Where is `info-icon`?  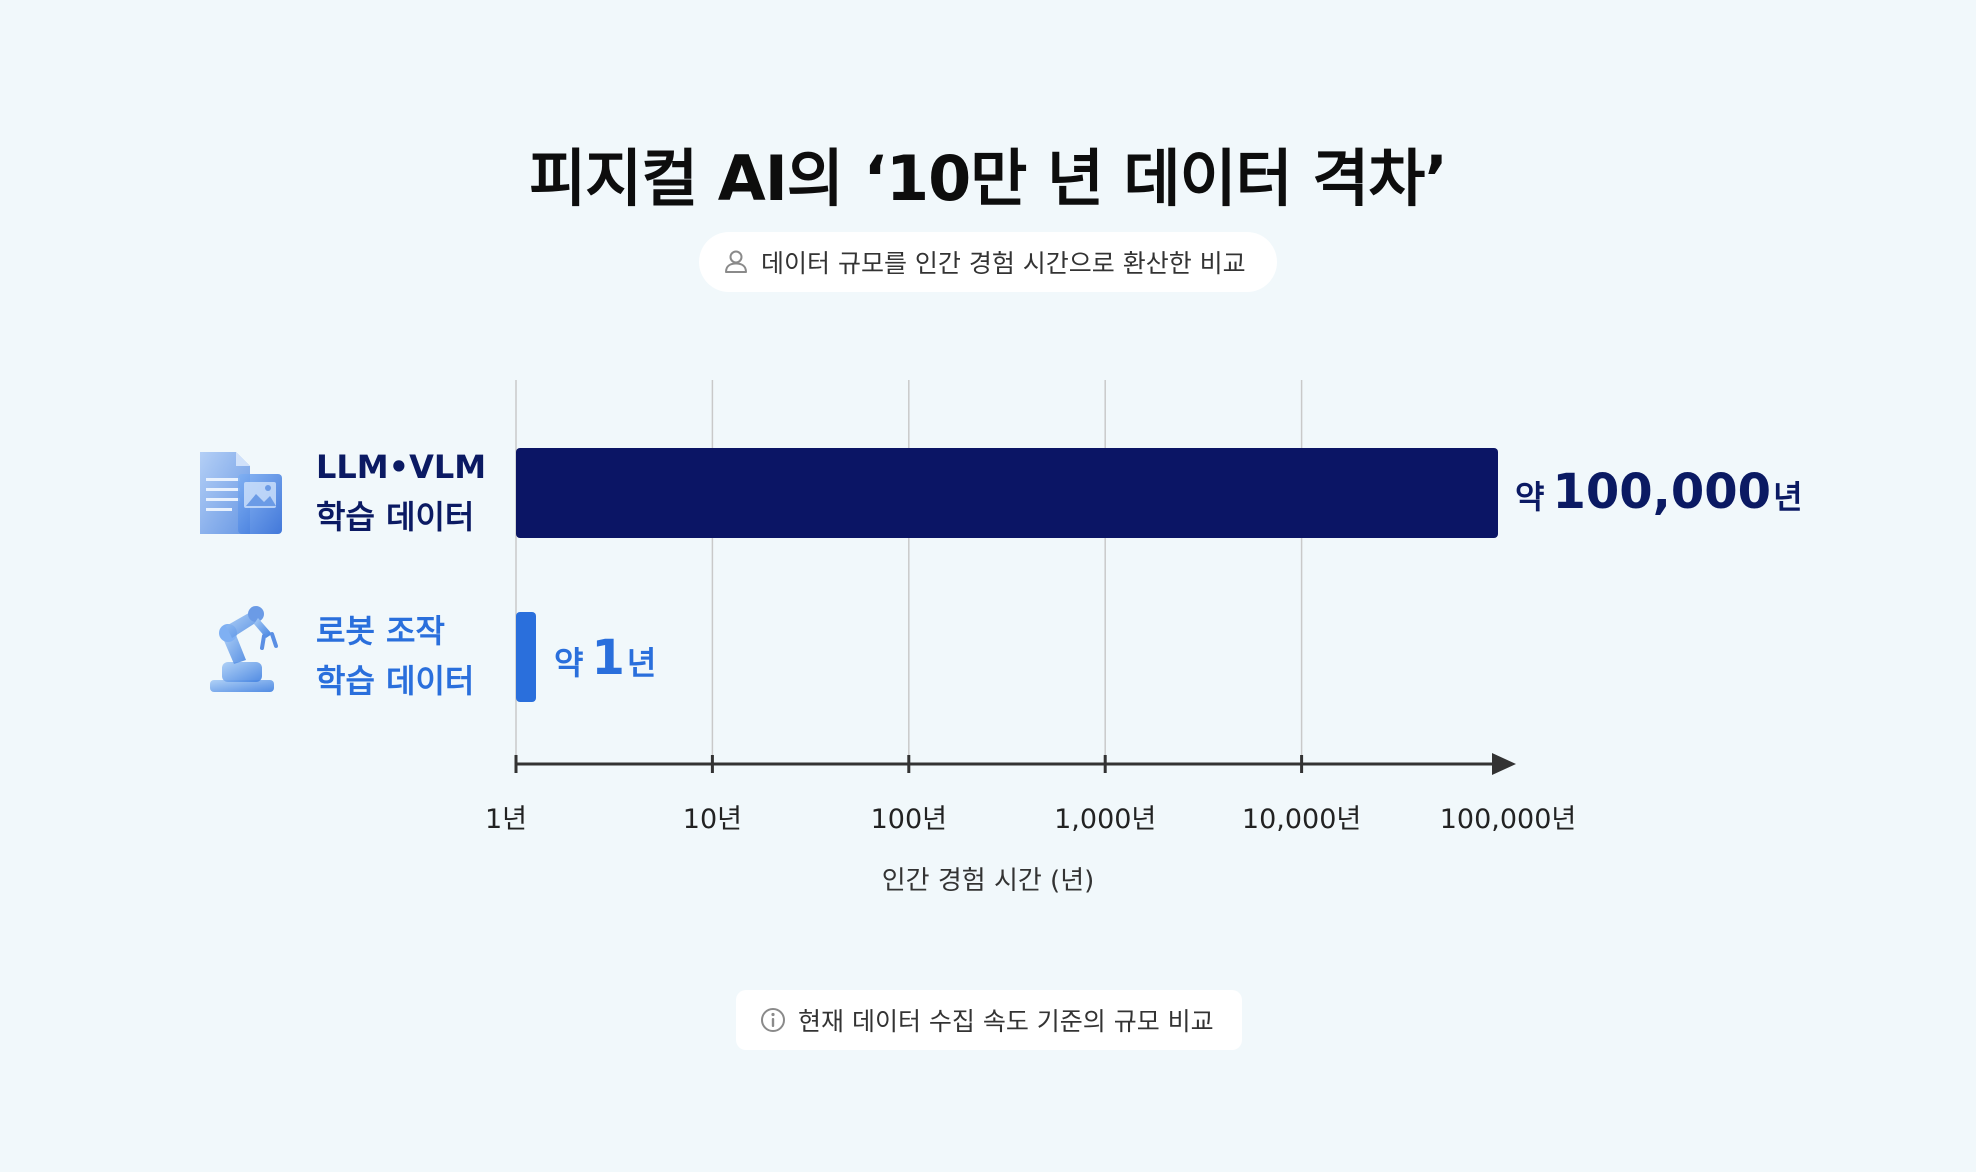
info-icon is located at coordinates (773, 1020).